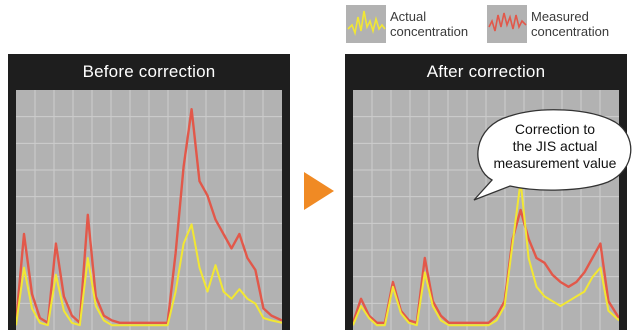 This screenshot has width=635, height=330. I want to click on callout-bubble-shape, so click(552, 155).